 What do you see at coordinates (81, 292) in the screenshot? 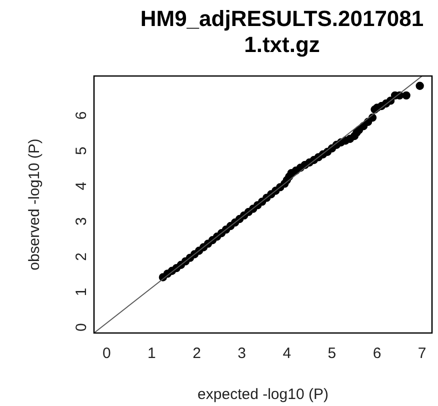
I see `y-tick-label: 1` at bounding box center [81, 292].